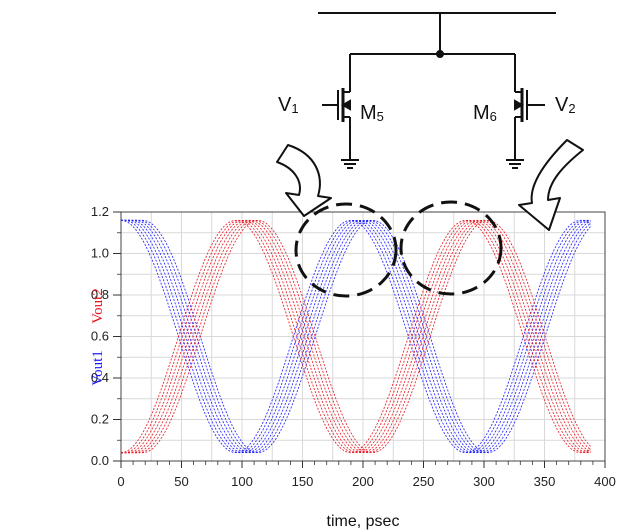 Image resolution: width=626 pixels, height=532 pixels. Describe the element at coordinates (303, 481) in the screenshot. I see `x-tick-label: 150` at that location.